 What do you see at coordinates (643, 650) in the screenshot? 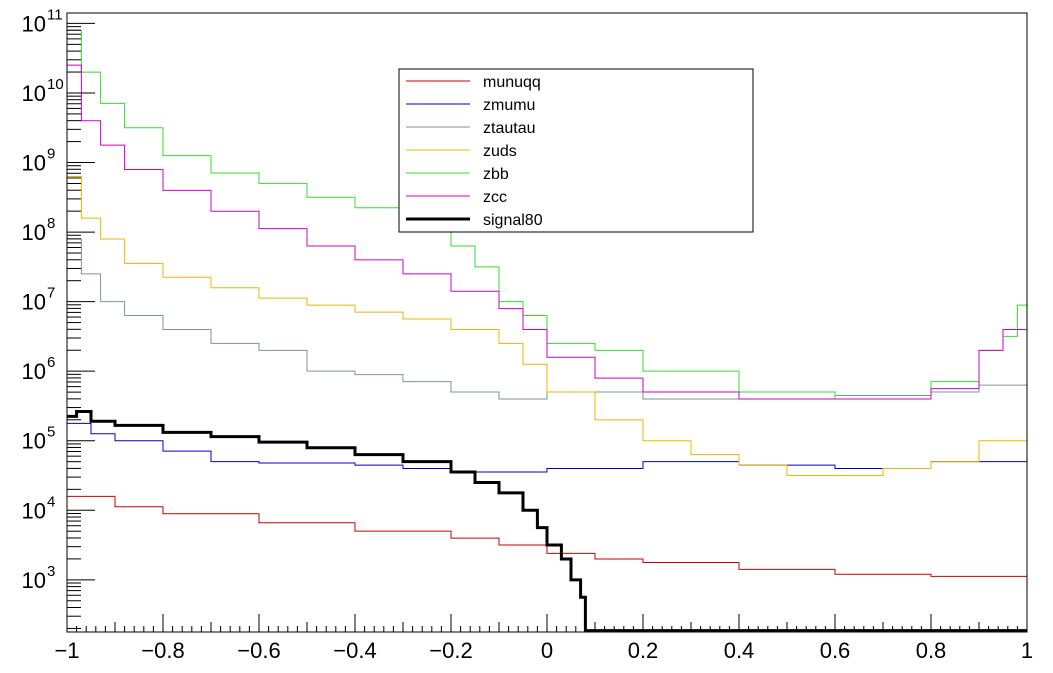
I see `x-tick-label: 0.2` at bounding box center [643, 650].